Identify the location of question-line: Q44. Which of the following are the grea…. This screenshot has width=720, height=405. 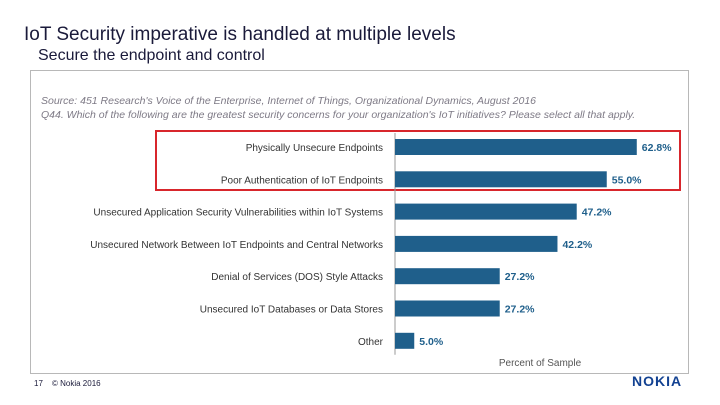
(338, 115).